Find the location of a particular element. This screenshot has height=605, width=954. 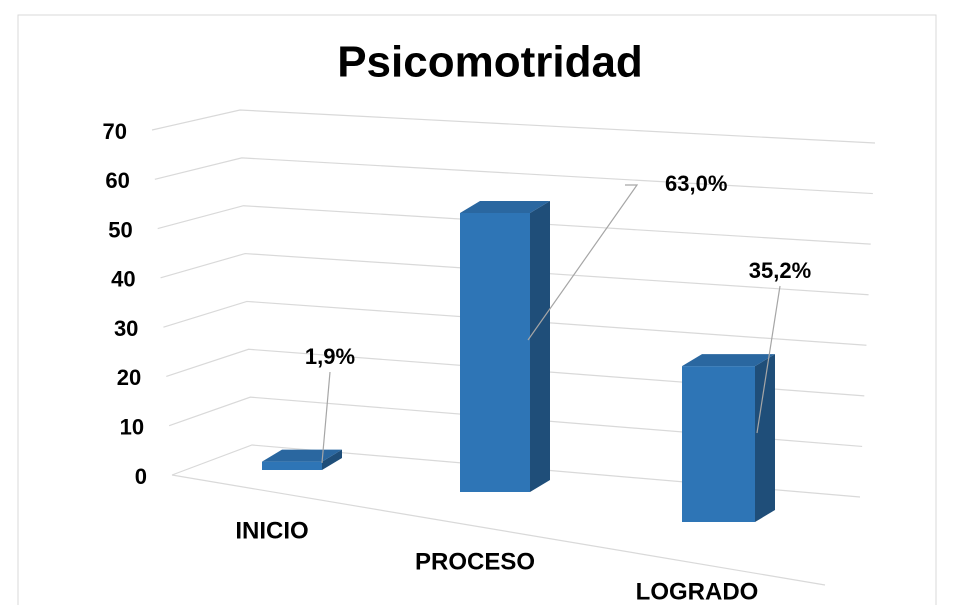

x-tick-label: PROCESO is located at coordinates (475, 561).